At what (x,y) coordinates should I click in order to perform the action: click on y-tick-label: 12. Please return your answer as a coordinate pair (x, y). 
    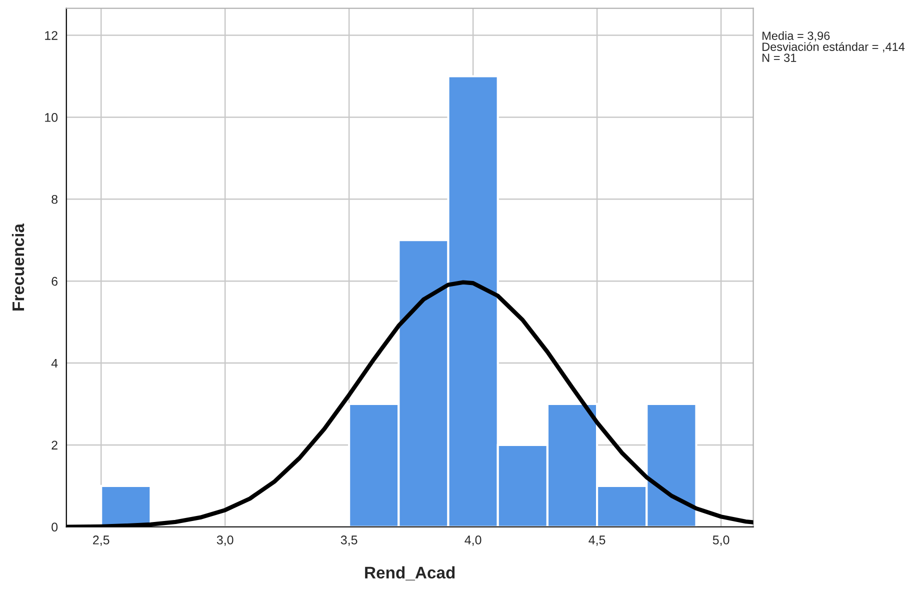
    Looking at the image, I should click on (51, 35).